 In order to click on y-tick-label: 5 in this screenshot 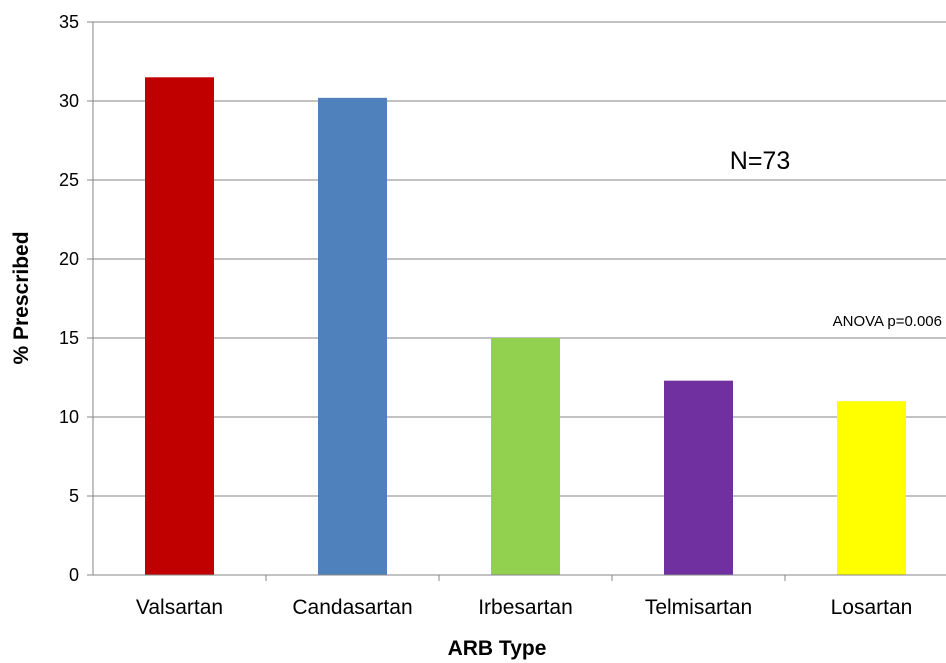, I will do `click(74, 496)`.